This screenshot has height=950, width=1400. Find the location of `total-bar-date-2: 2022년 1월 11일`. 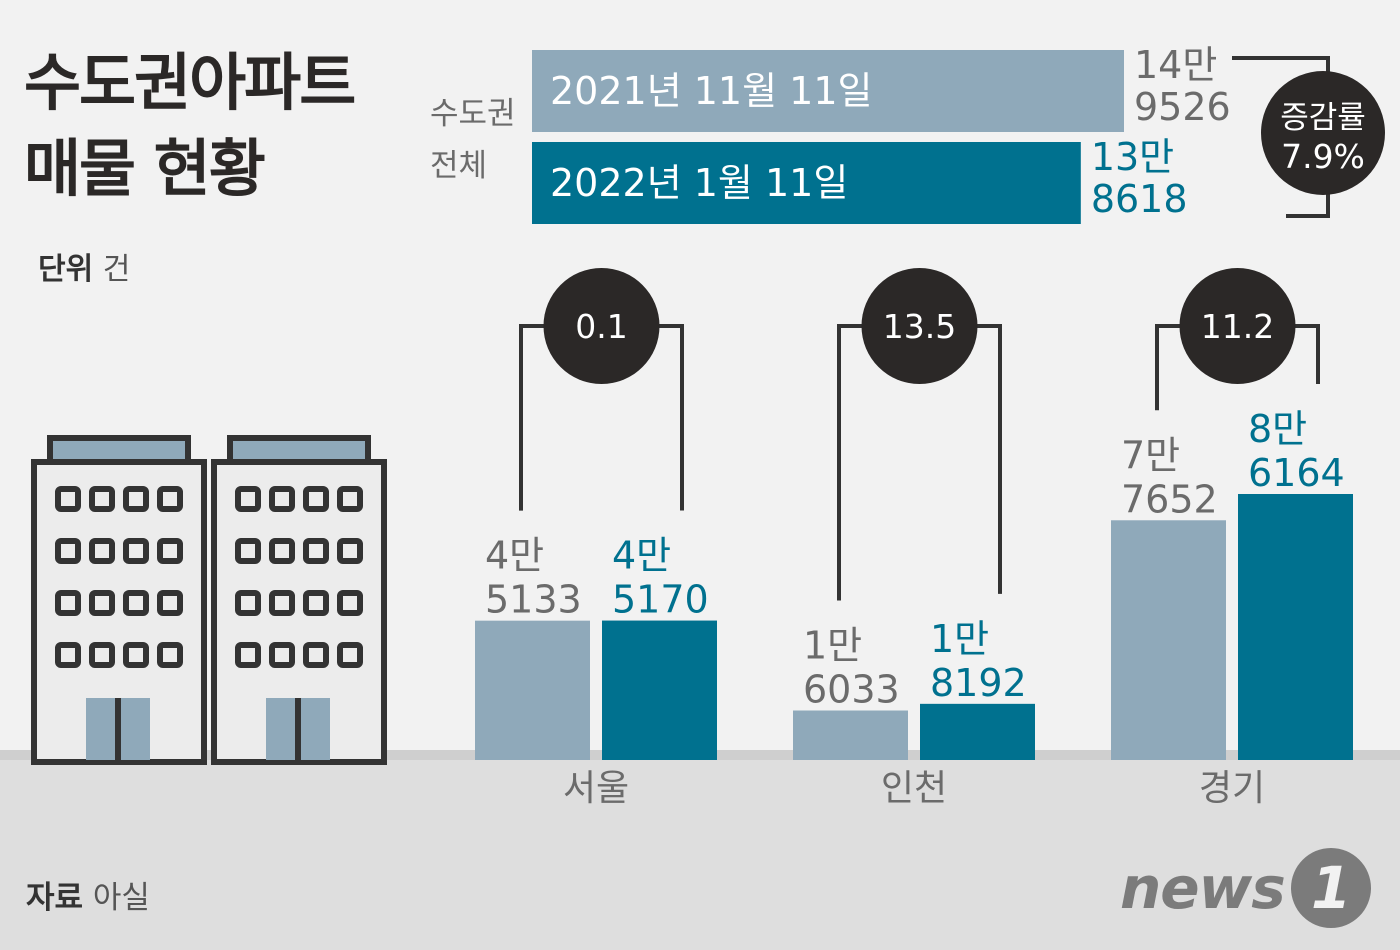

total-bar-date-2: 2022년 1월 11일 is located at coordinates (699, 183).